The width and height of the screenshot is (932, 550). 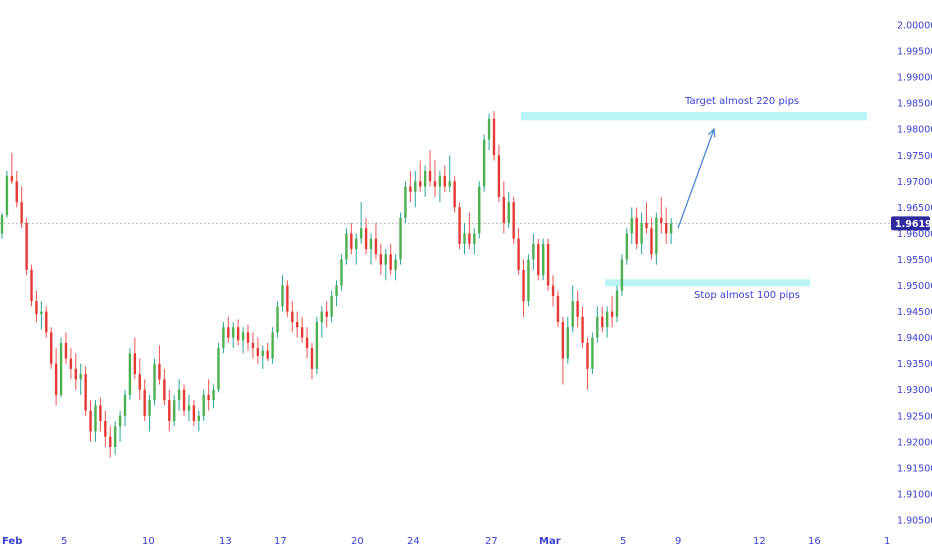 I want to click on zones-layer, so click(x=694, y=199).